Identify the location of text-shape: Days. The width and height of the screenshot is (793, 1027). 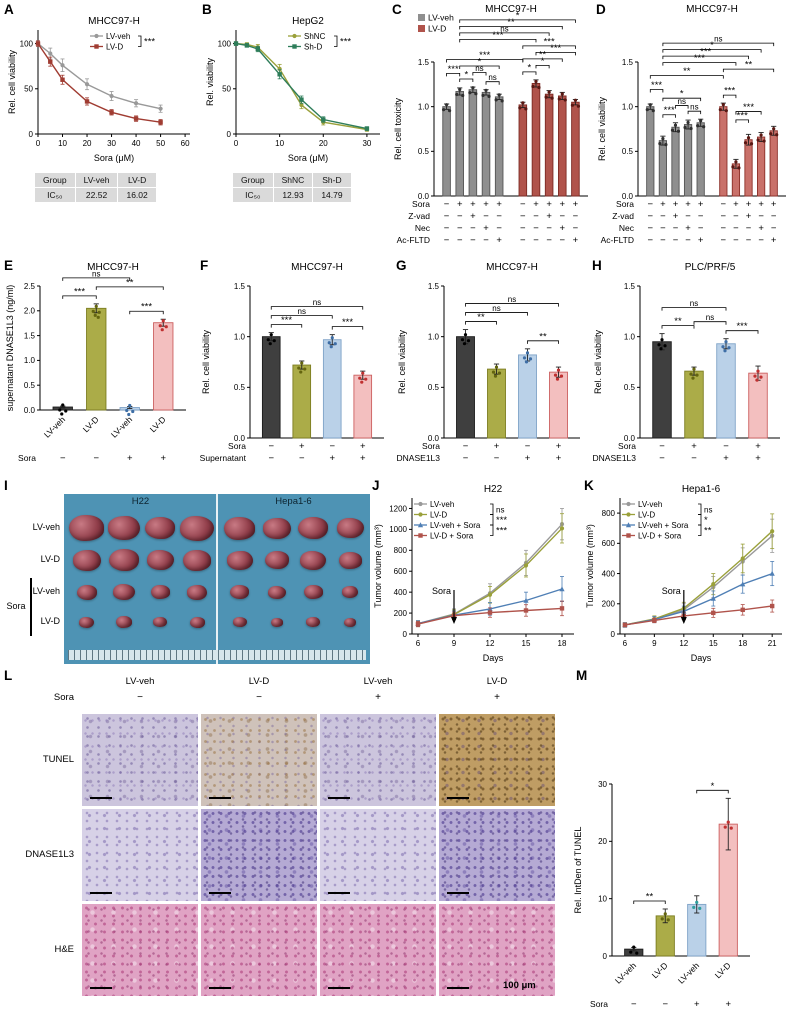
(493, 658).